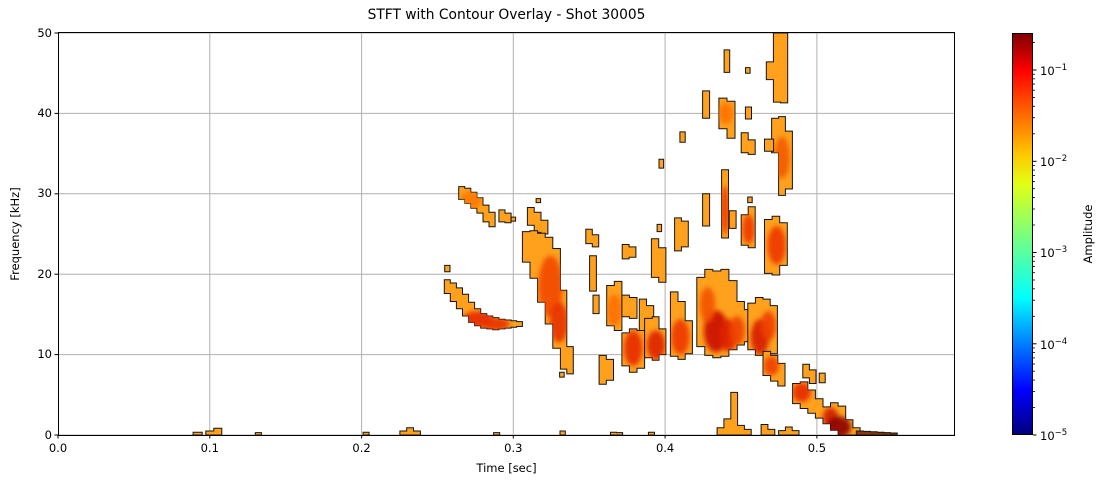 The width and height of the screenshot is (1104, 490). Describe the element at coordinates (1054, 70) in the screenshot. I see `colorbar-tick-label: 10⁻¹` at that location.